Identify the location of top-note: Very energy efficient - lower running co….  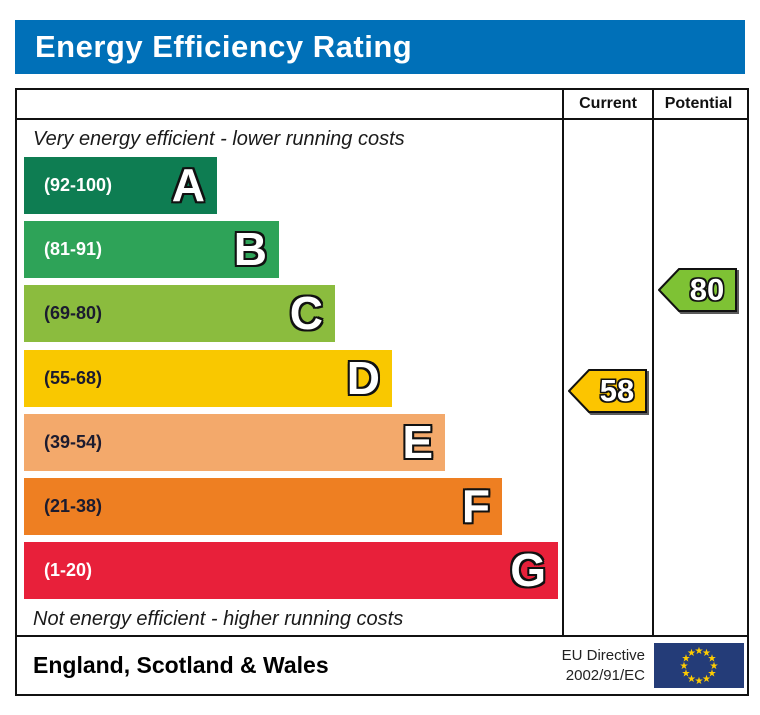
(219, 139).